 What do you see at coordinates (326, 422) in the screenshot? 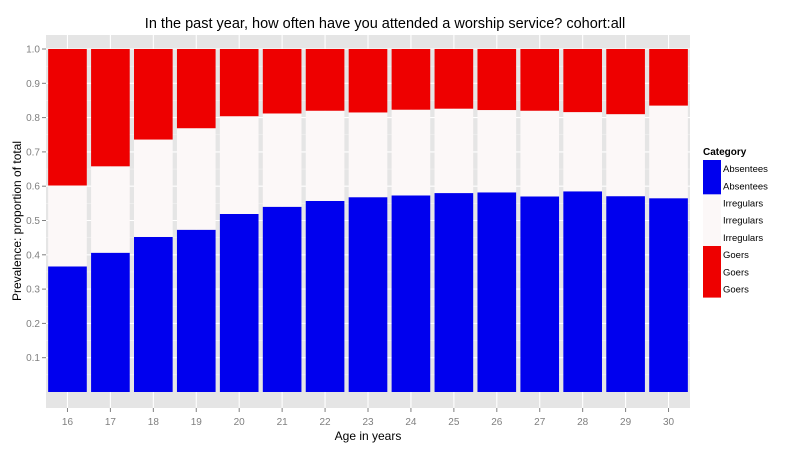
I see `x-tick-label: 22` at bounding box center [326, 422].